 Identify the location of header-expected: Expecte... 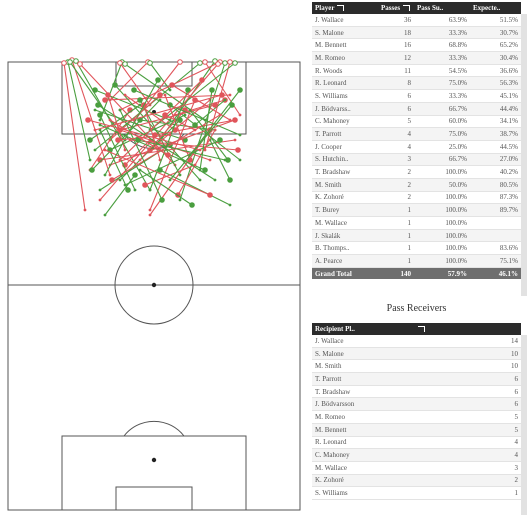
(495, 8).